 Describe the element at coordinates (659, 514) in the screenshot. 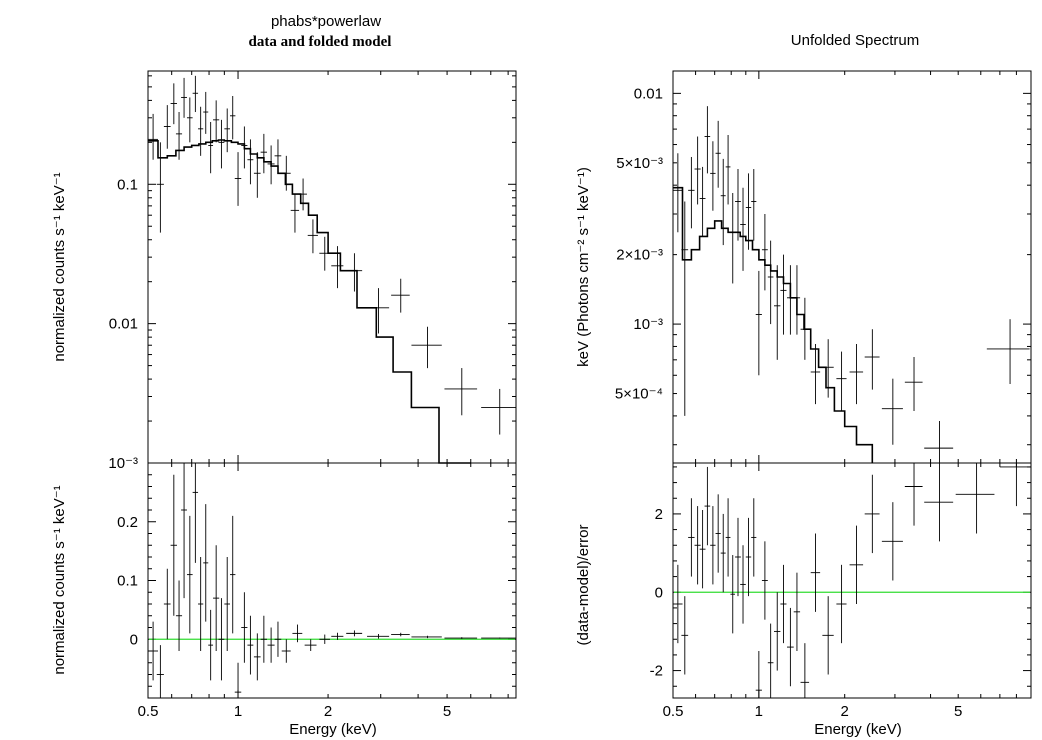

I see `right-bottom-ytick-label: 2` at that location.